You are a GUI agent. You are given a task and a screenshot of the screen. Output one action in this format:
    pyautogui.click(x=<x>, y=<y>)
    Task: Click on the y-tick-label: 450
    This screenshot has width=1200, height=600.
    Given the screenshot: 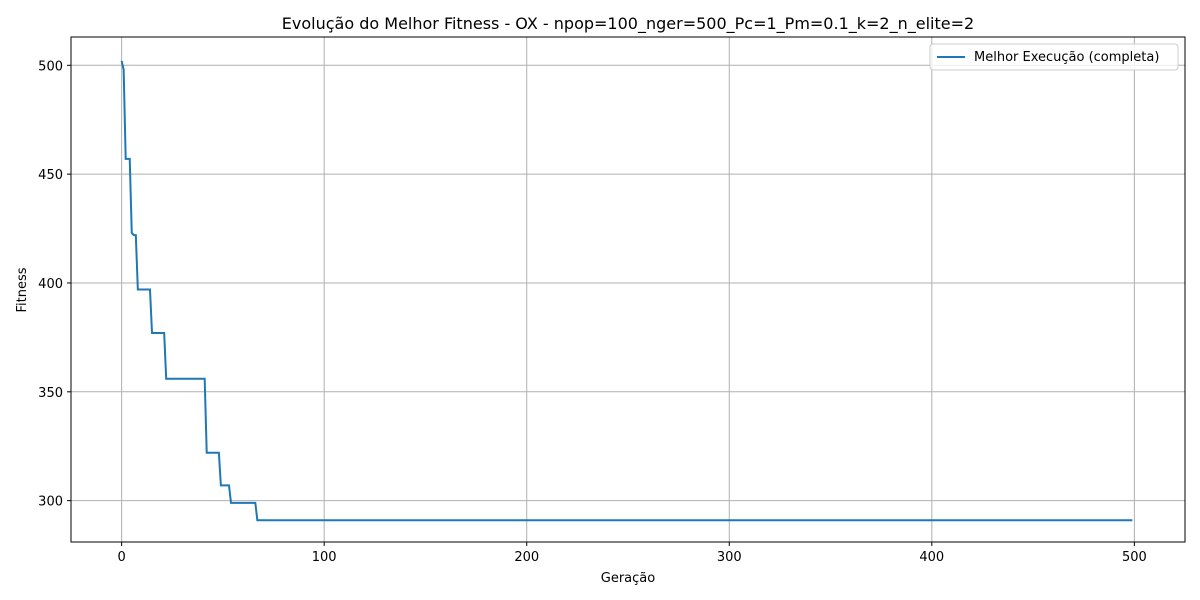 What is the action you would take?
    pyautogui.click(x=50, y=175)
    